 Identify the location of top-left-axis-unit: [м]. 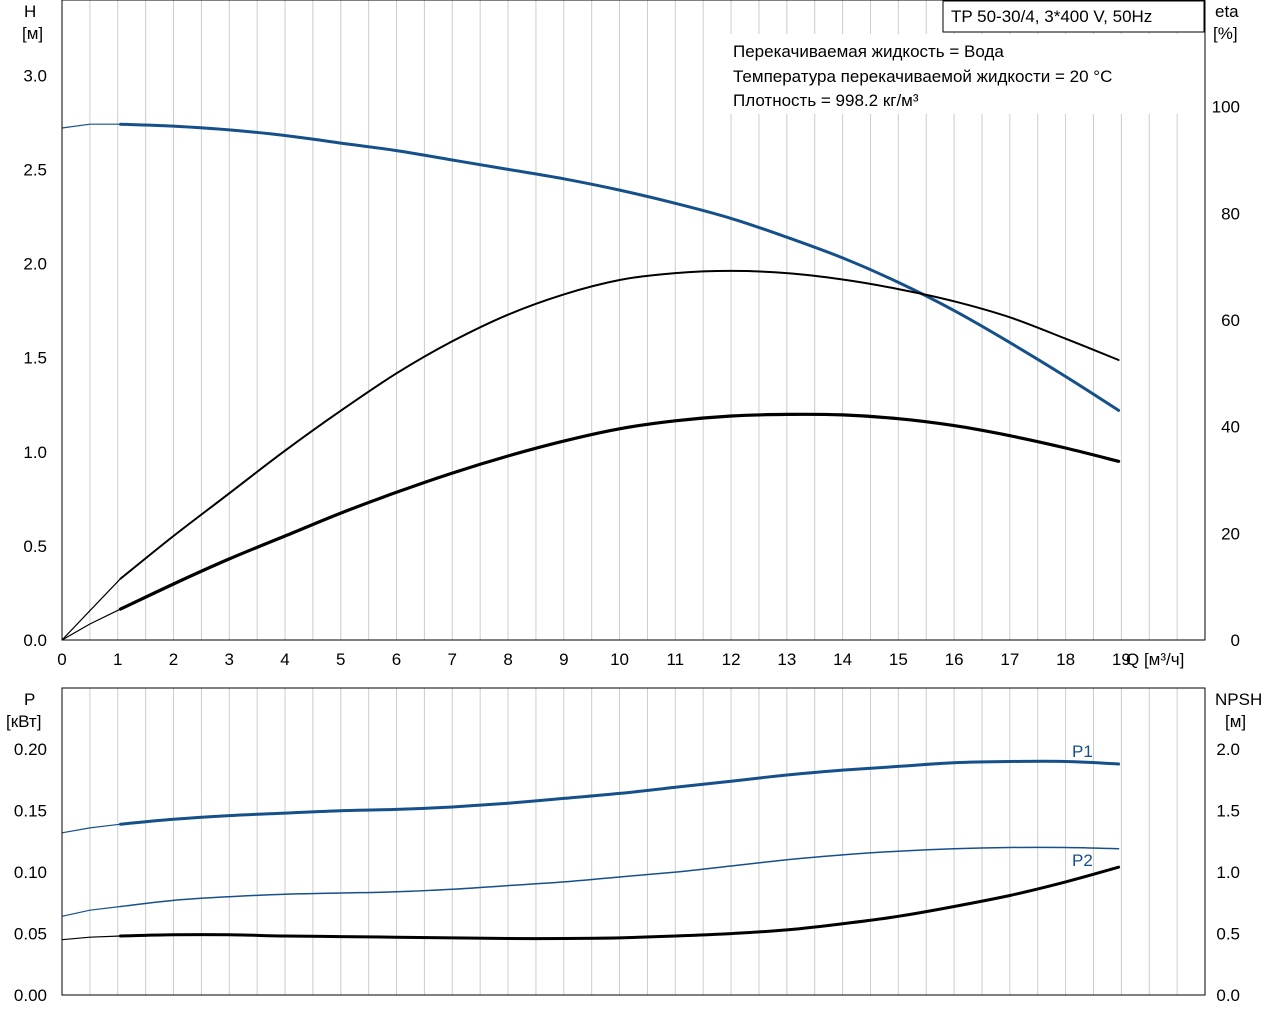
(32, 33).